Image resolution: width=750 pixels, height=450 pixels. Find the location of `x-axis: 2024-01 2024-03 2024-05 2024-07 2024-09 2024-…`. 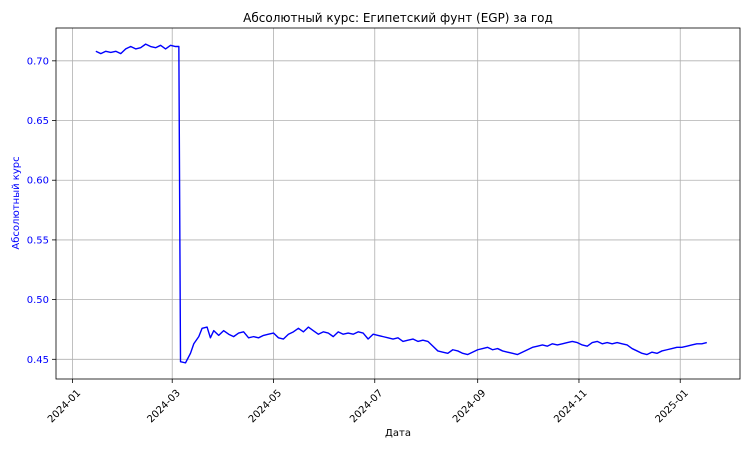

x-axis: 2024-01 2024-03 2024-05 2024-07 2024-09 2024-… is located at coordinates (368, 402).